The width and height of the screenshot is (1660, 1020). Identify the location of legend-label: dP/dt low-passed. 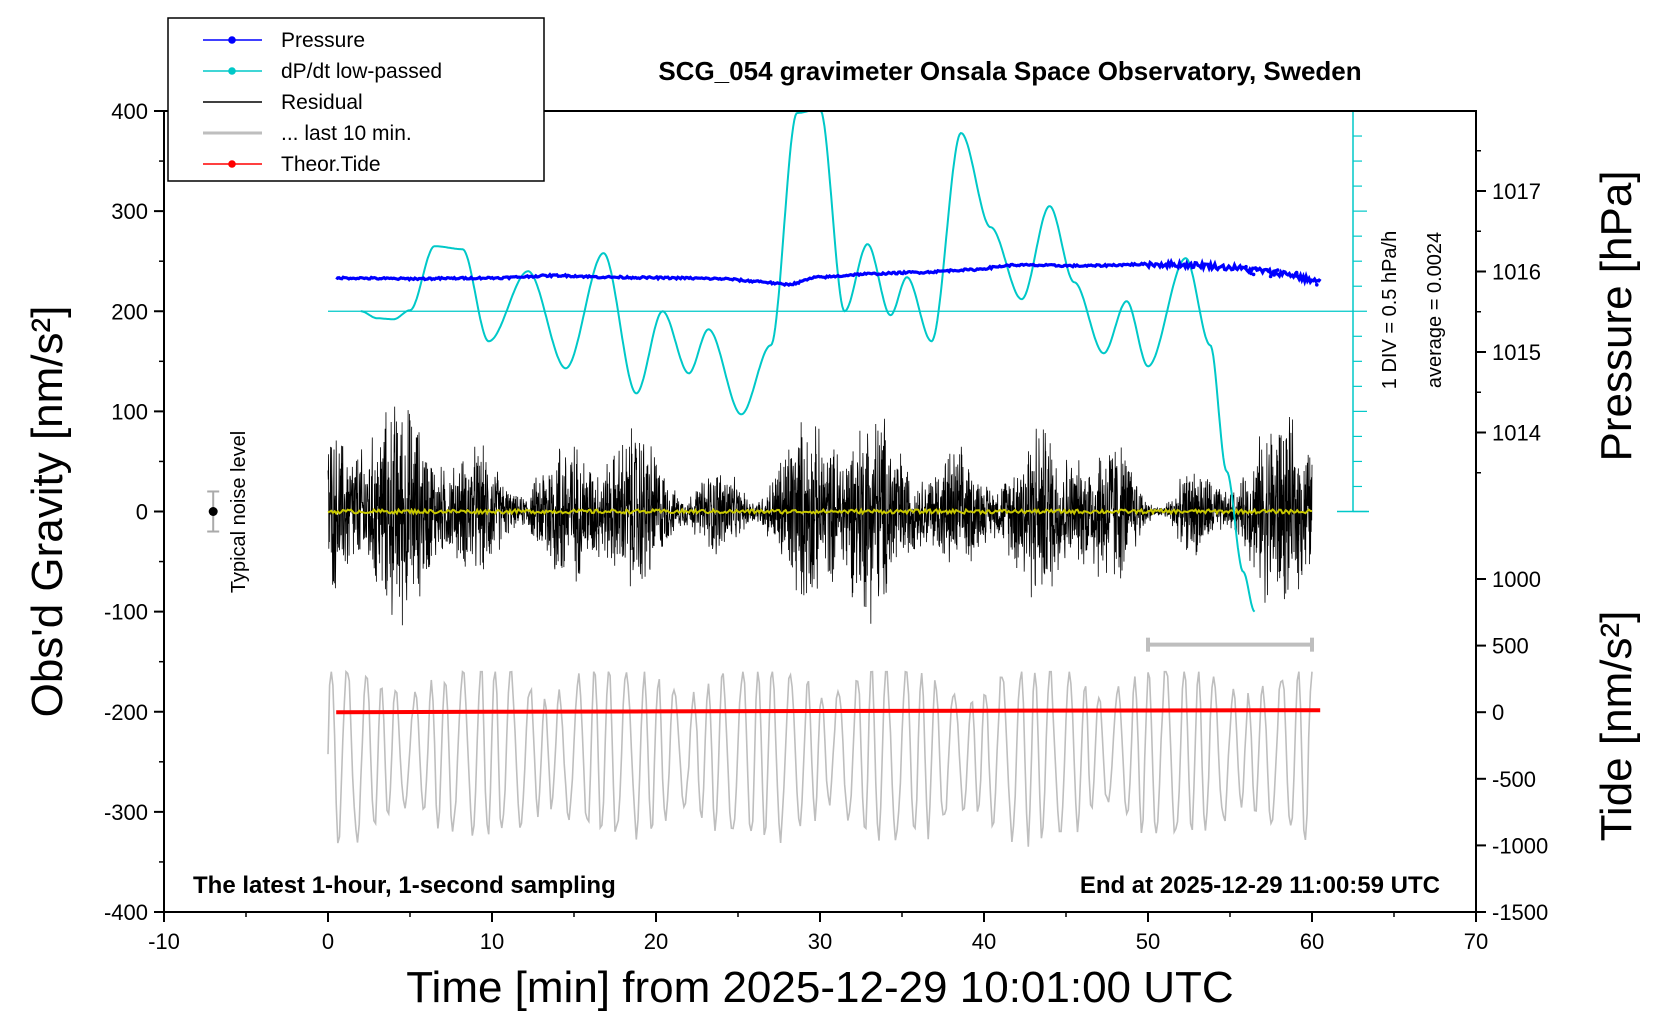
(361, 71).